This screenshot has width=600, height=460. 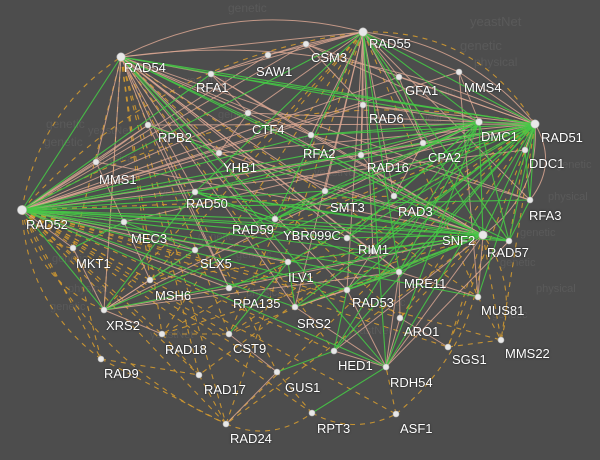 What do you see at coordinates (556, 289) in the screenshot?
I see `watermark-text: physical` at bounding box center [556, 289].